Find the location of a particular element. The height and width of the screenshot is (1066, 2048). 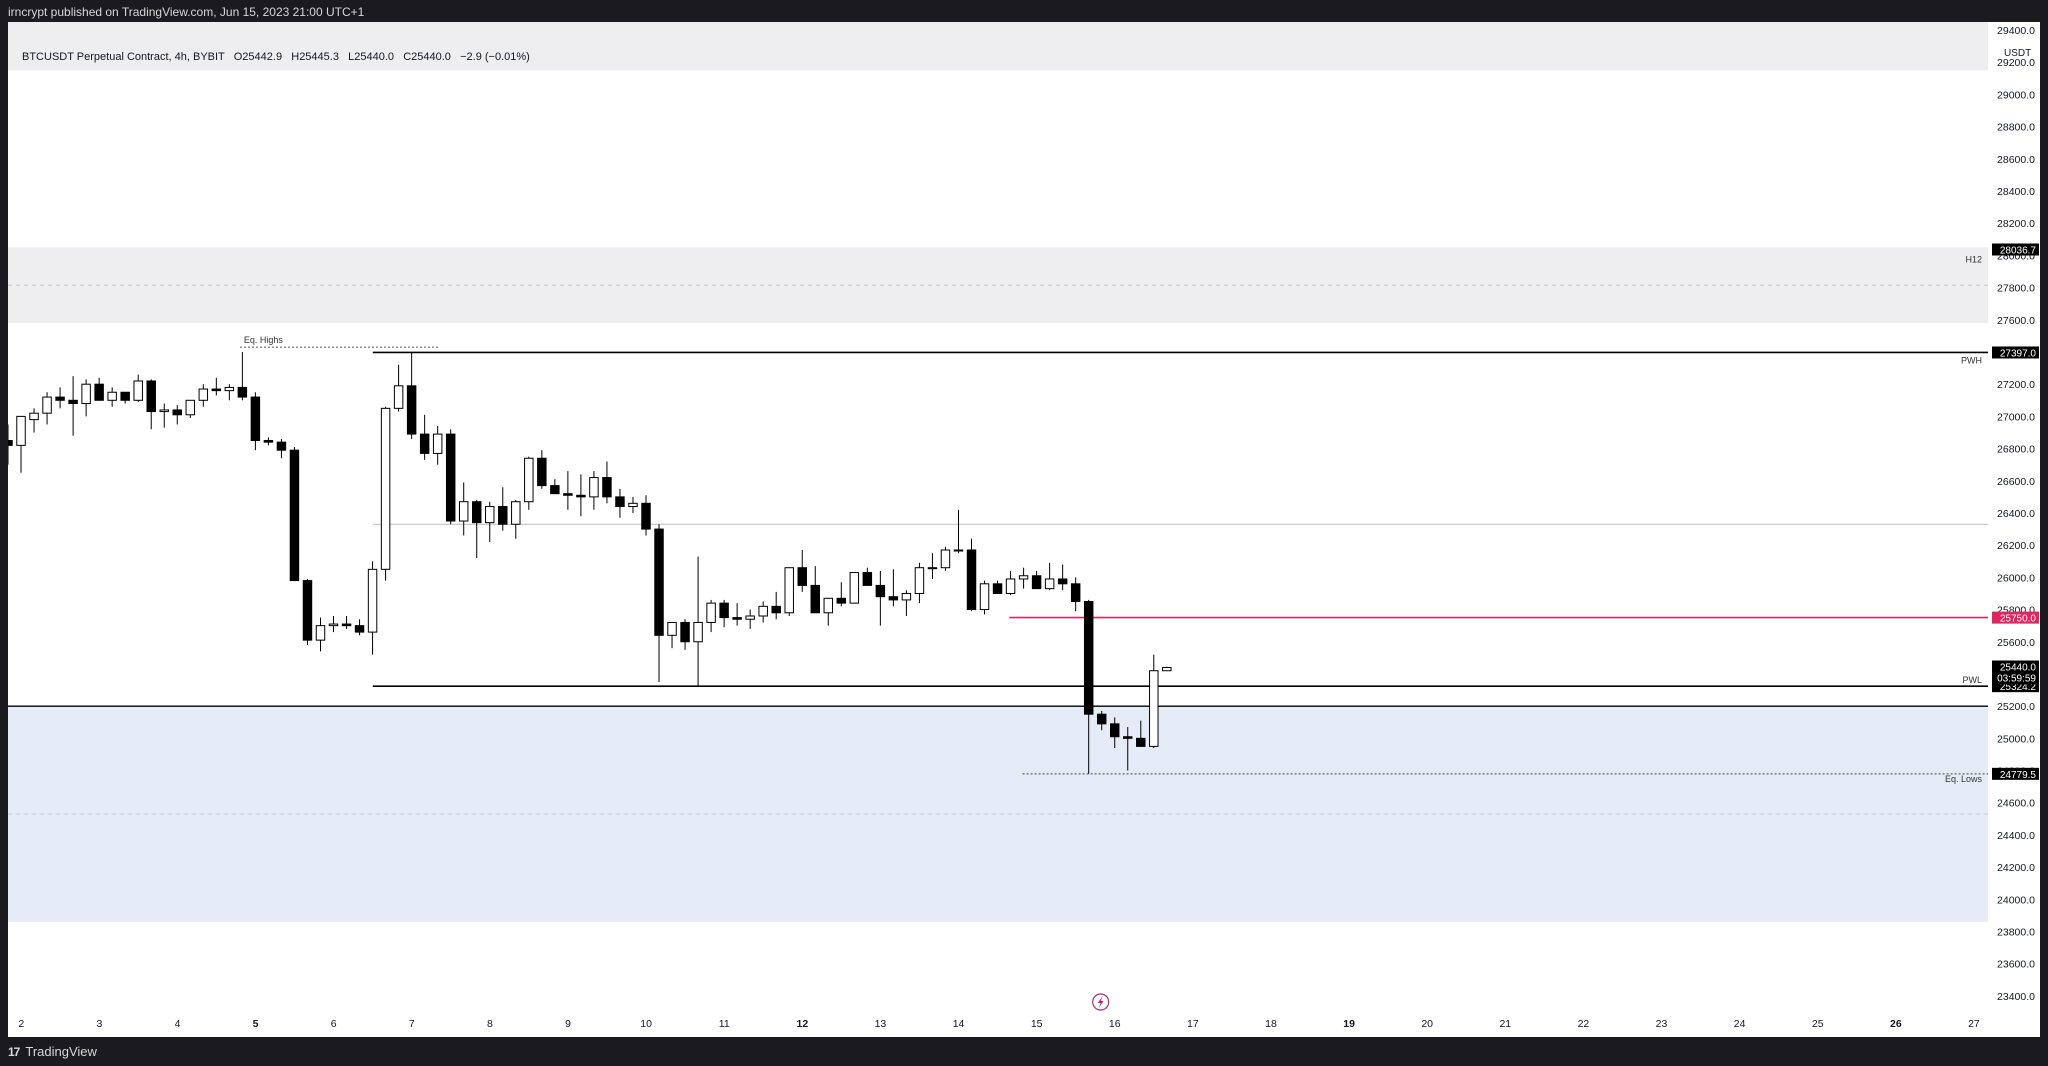

price-tag-eq-lows-bg is located at coordinates (2015, 773).